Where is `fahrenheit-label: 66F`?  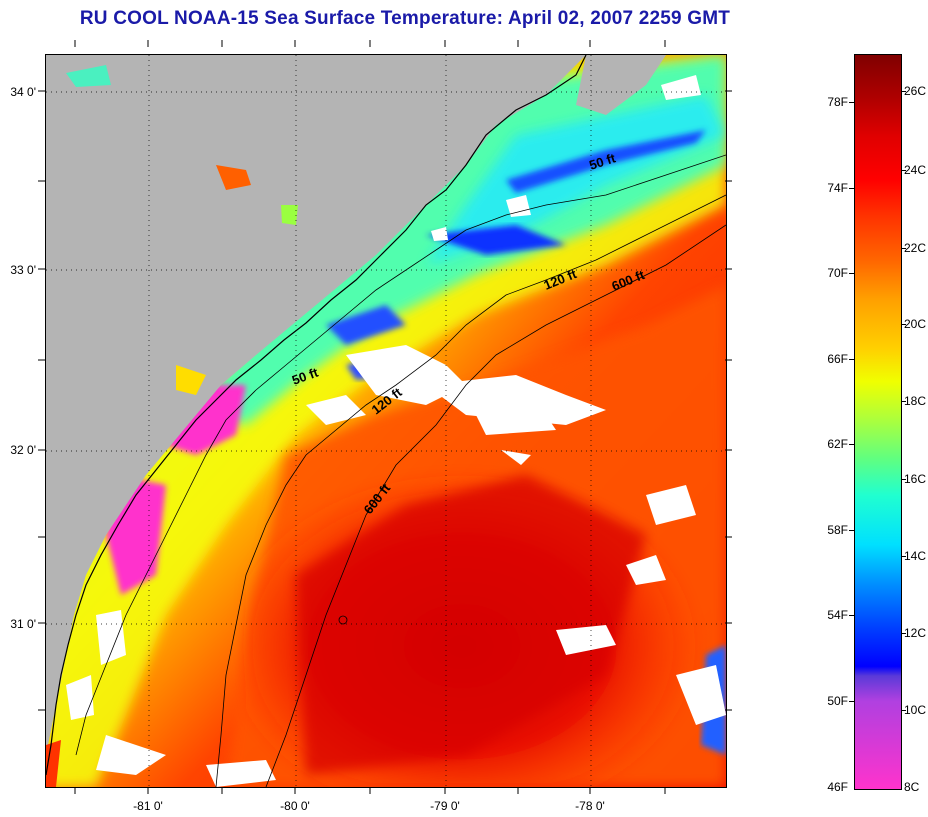 fahrenheit-label: 66F is located at coordinates (837, 359).